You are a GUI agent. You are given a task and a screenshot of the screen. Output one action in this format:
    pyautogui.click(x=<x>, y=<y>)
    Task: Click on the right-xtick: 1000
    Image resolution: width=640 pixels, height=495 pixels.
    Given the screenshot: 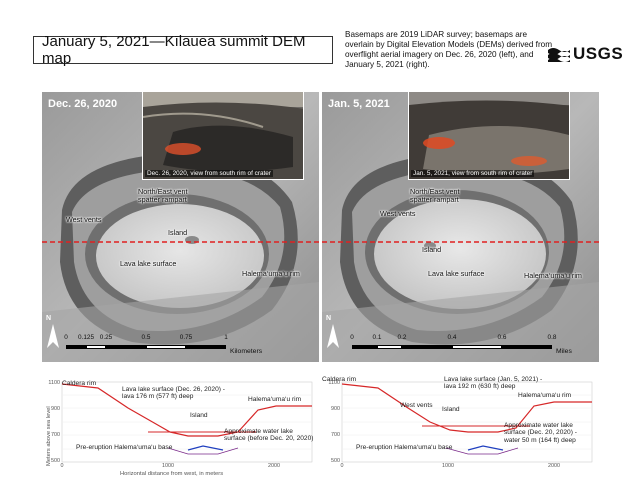 What is the action you would take?
    pyautogui.click(x=448, y=466)
    